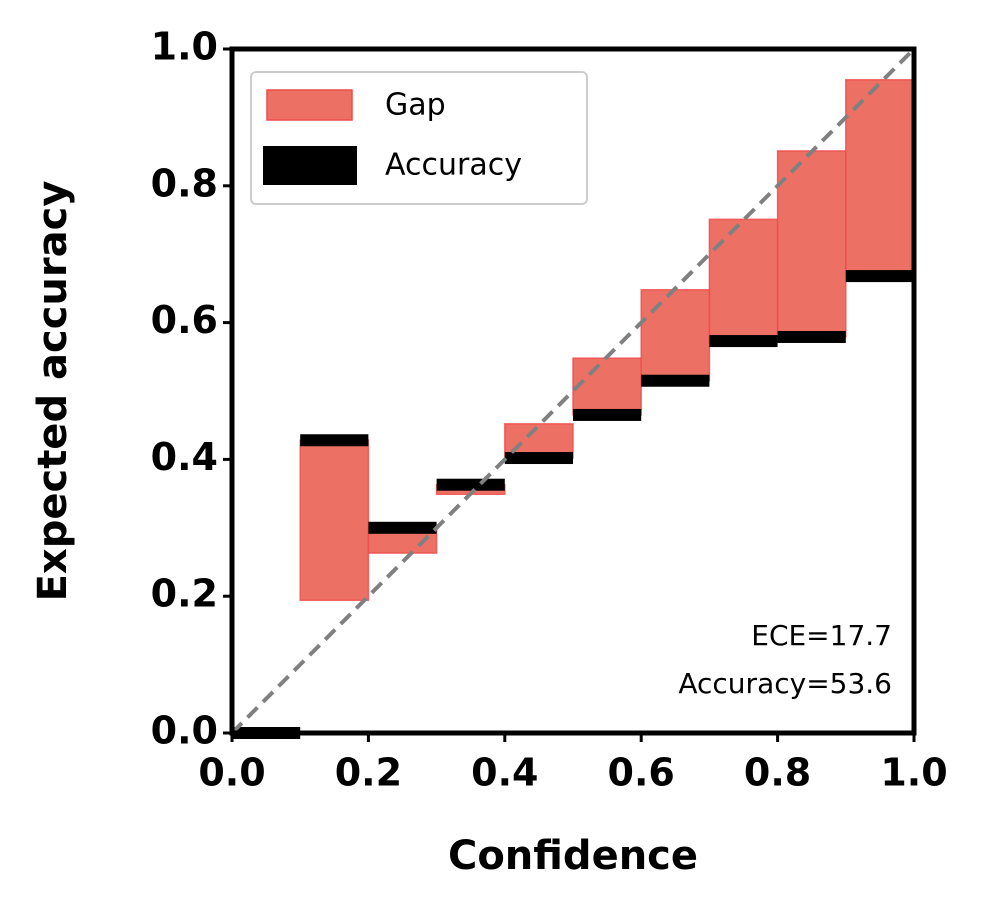 This screenshot has height=919, width=995. I want to click on x-tick-label: 1.0, so click(913, 773).